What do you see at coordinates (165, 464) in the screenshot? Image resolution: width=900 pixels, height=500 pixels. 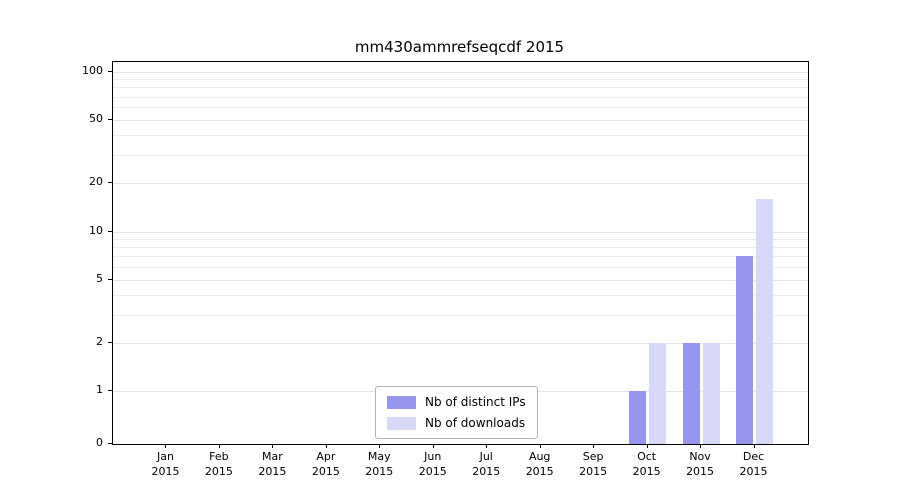 I see `x-tick-label: Jan 2015` at bounding box center [165, 464].